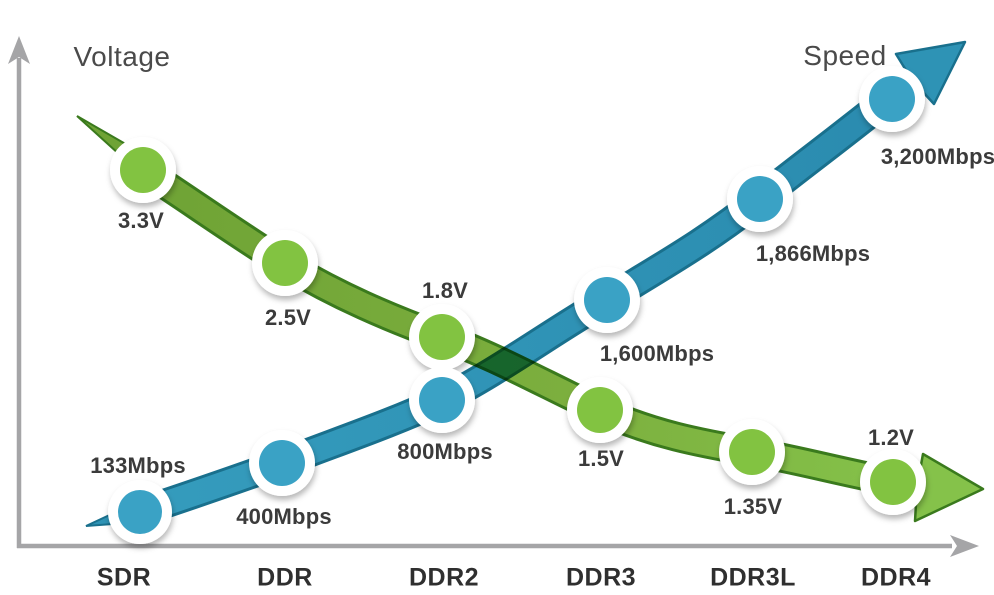 The width and height of the screenshot is (994, 595). Describe the element at coordinates (442, 400) in the screenshot. I see `speed-point-ddr2` at that location.